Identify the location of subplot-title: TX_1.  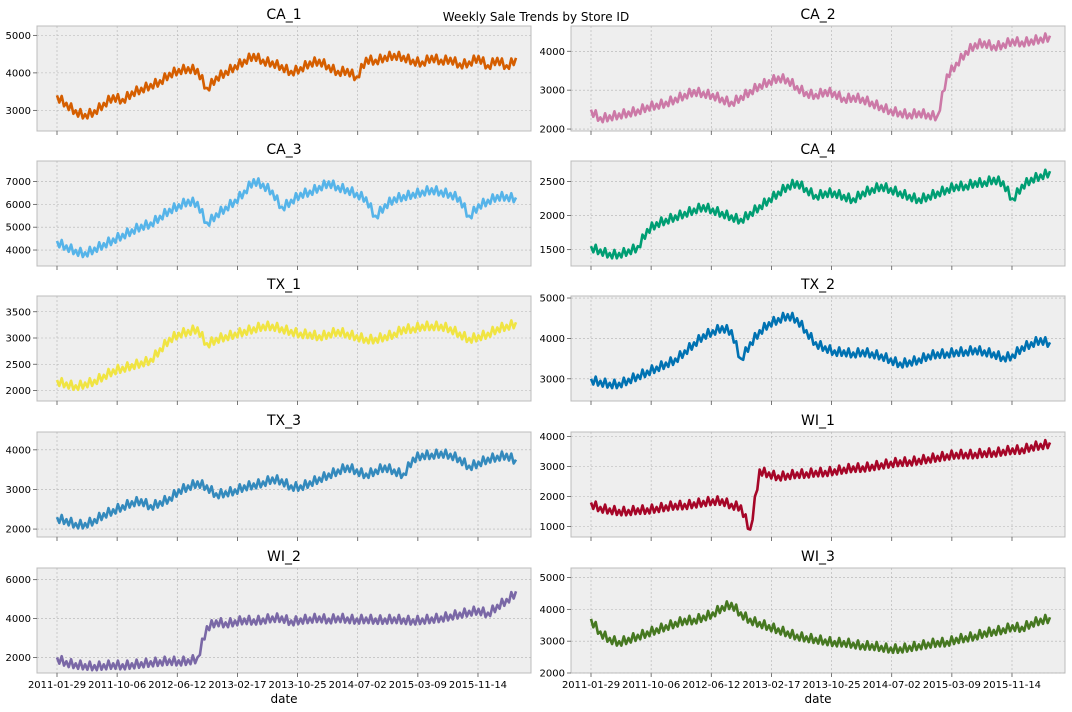
(283, 285).